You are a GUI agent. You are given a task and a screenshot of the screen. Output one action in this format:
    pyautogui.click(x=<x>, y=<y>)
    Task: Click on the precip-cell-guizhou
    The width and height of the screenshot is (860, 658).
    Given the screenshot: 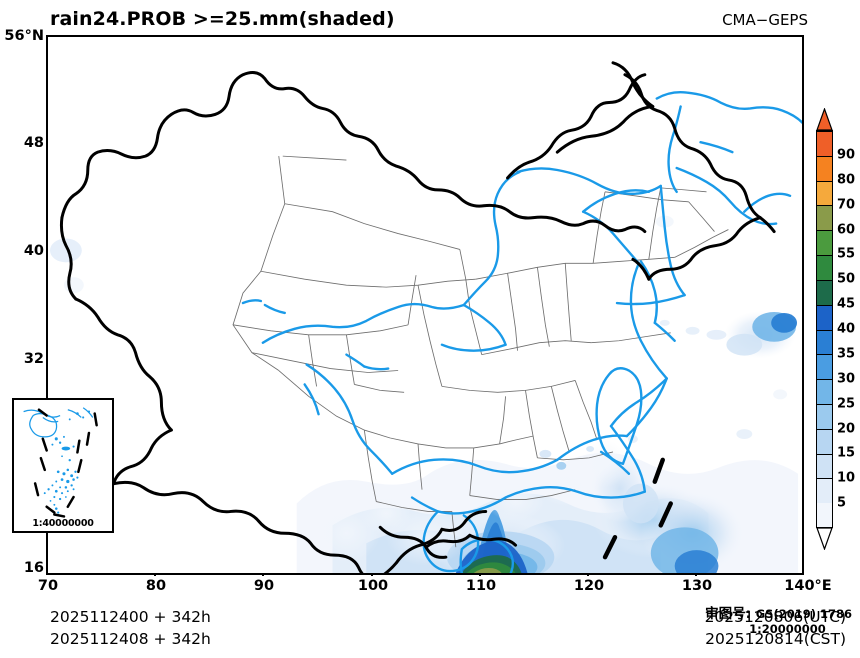 What is the action you would take?
    pyautogui.click(x=386, y=513)
    